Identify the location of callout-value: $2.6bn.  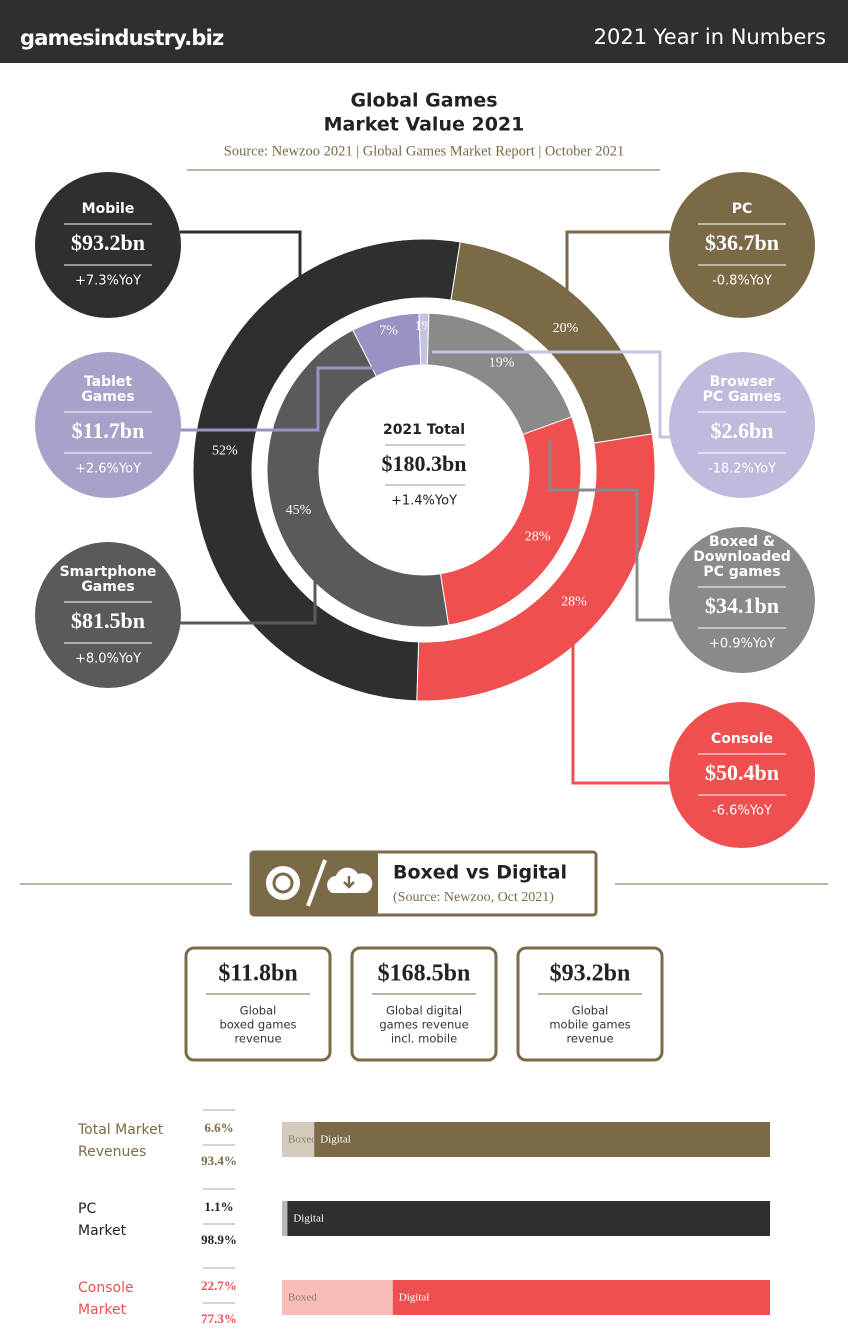
(742, 430).